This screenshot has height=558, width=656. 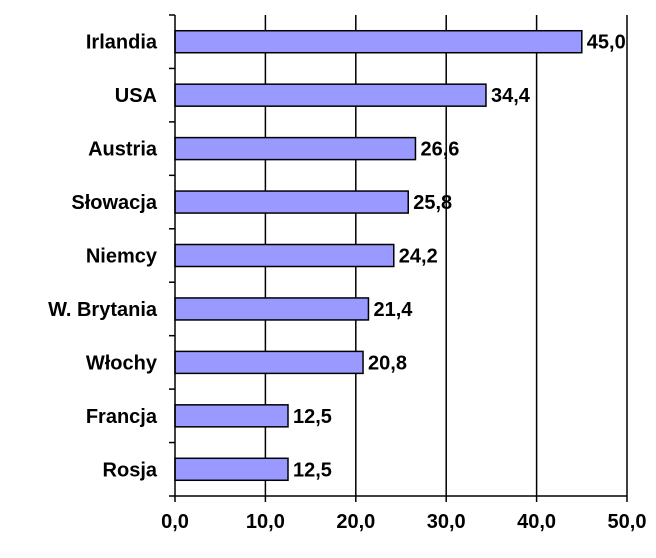 What do you see at coordinates (446, 522) in the screenshot?
I see `x-tick-label: 30,0` at bounding box center [446, 522].